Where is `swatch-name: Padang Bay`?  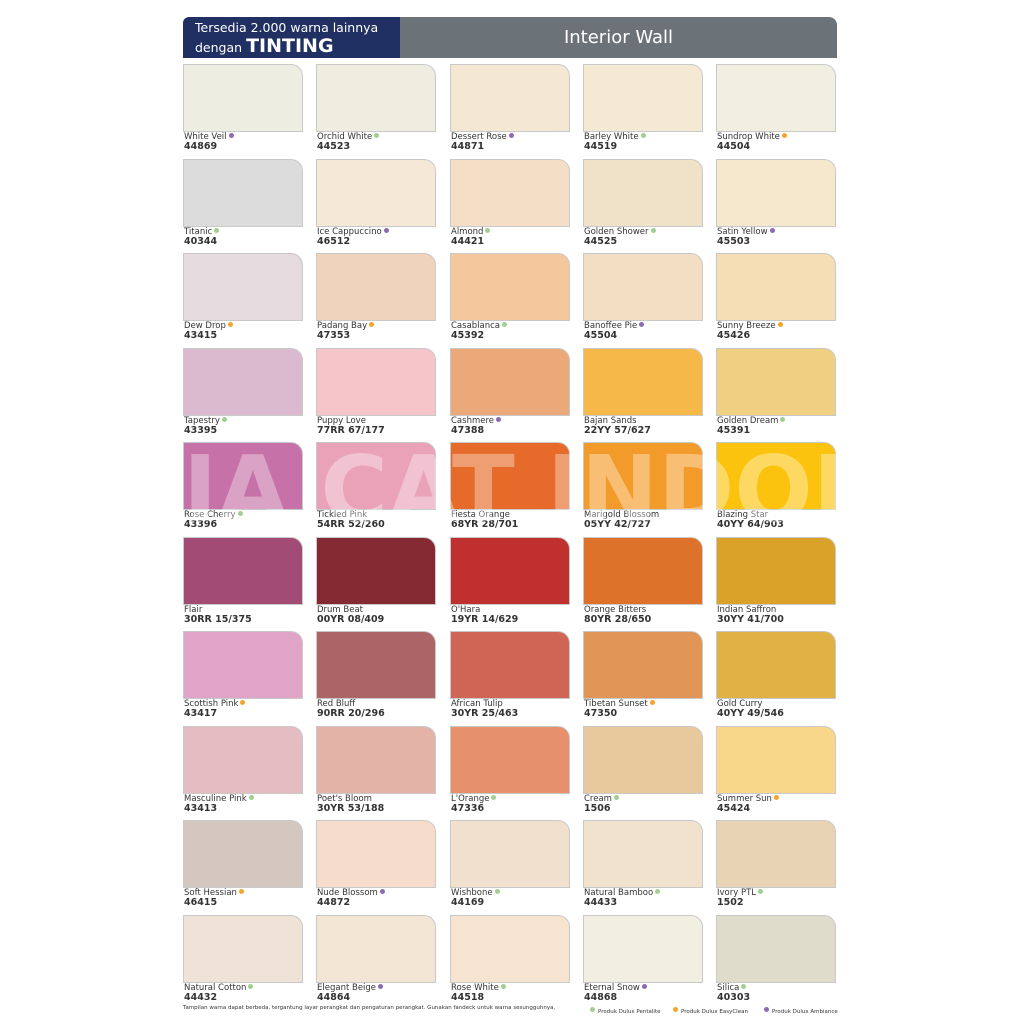
swatch-name: Padang Bay is located at coordinates (346, 326).